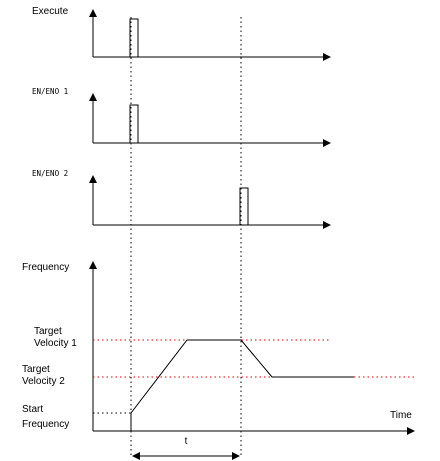 This screenshot has height=461, width=440. I want to click on start-frequency-label: Start Frequency, so click(45, 417).